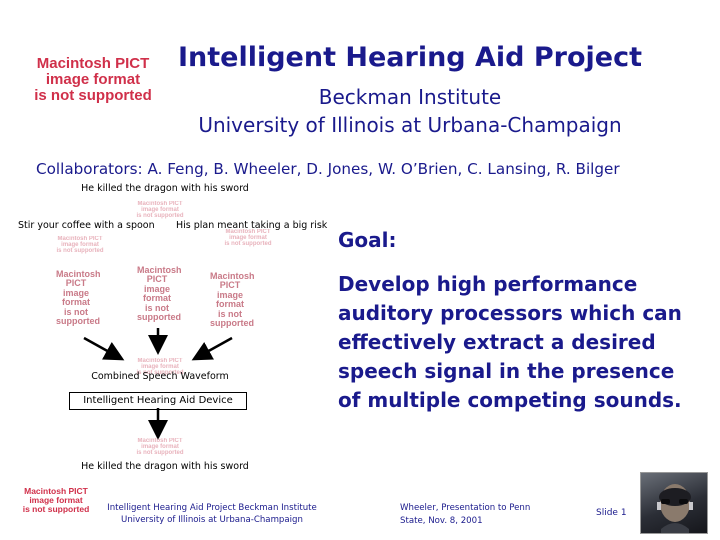 Image resolution: width=720 pixels, height=540 pixels. Describe the element at coordinates (465, 508) in the screenshot. I see `footer-presenter-line-1: Wheeler, Presentation to Penn` at that location.